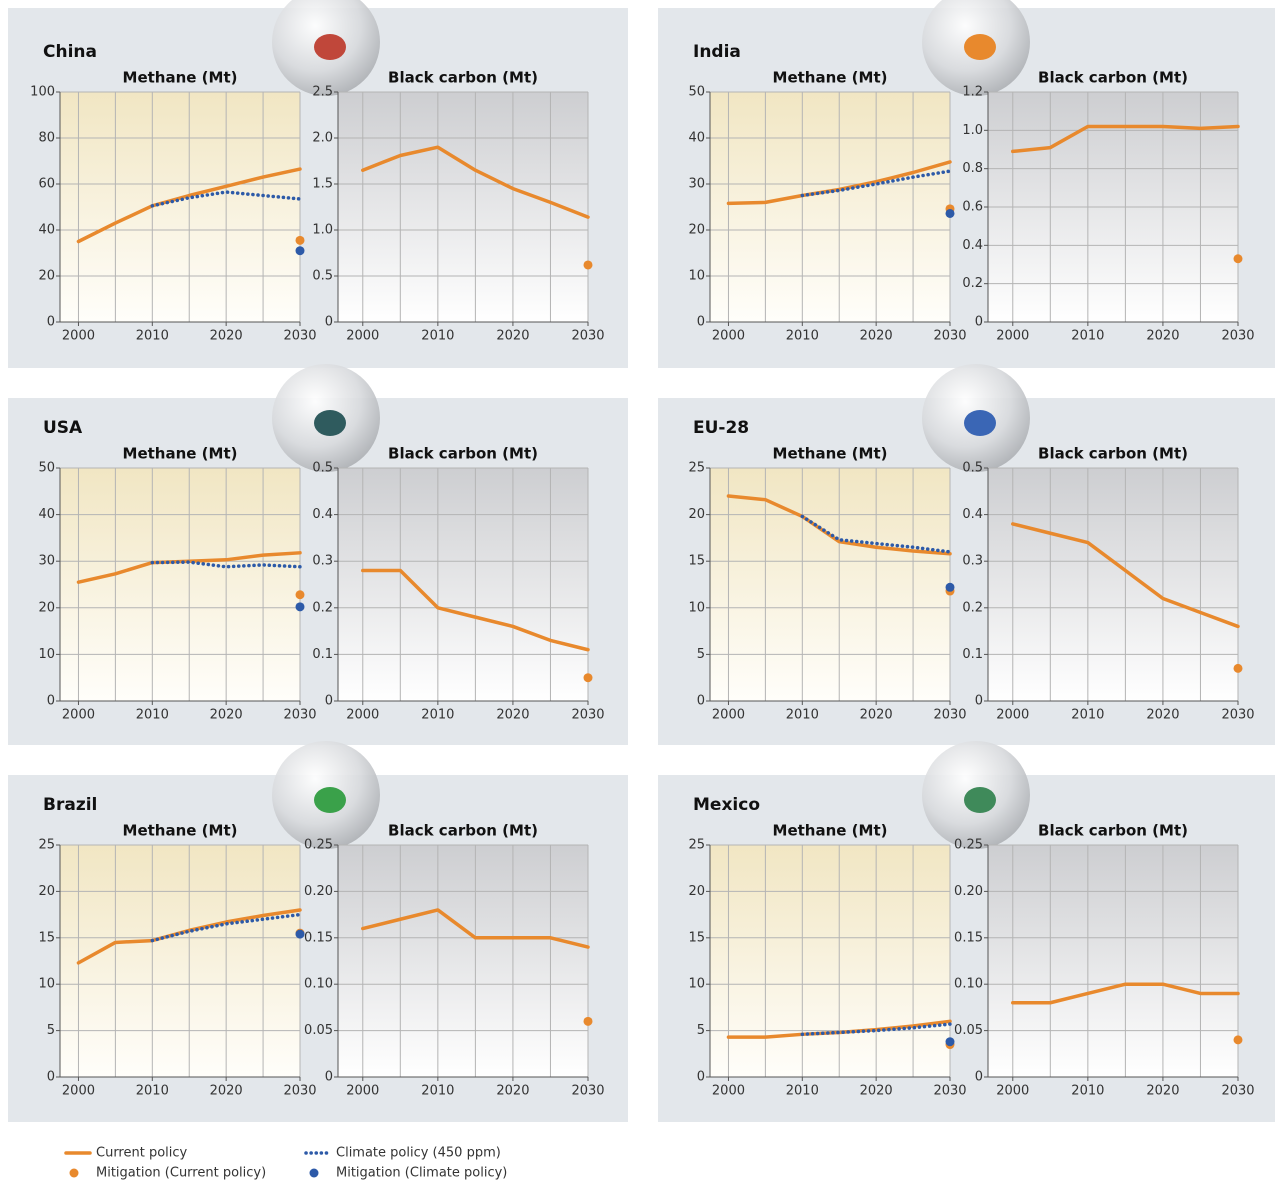 The height and width of the screenshot is (1182, 1275). I want to click on legend-label: Current policy, so click(142, 1153).